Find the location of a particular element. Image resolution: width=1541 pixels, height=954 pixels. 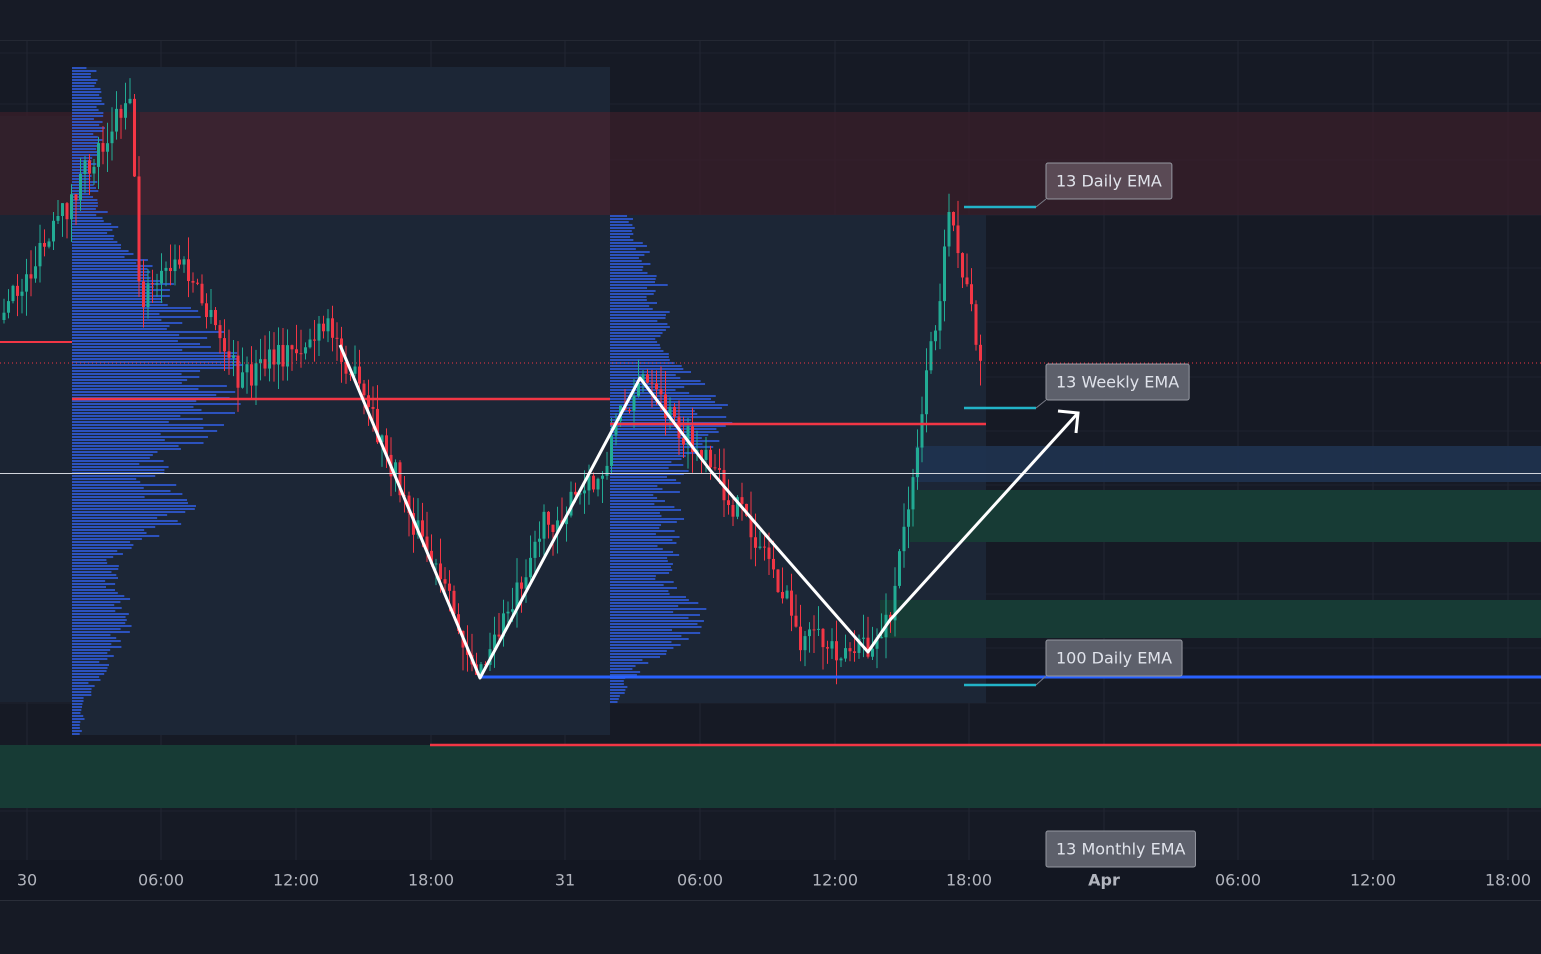

ema-text: 13 Monthly EMA is located at coordinates (1121, 849).